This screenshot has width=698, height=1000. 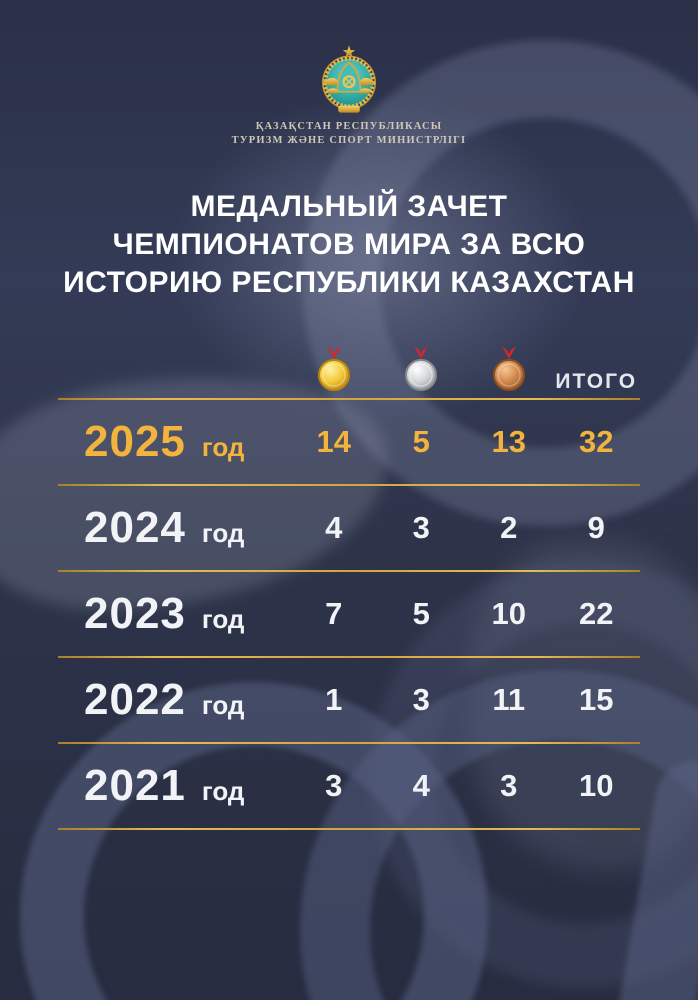 What do you see at coordinates (333, 441) in the screenshot?
I see `gold-count: 14` at bounding box center [333, 441].